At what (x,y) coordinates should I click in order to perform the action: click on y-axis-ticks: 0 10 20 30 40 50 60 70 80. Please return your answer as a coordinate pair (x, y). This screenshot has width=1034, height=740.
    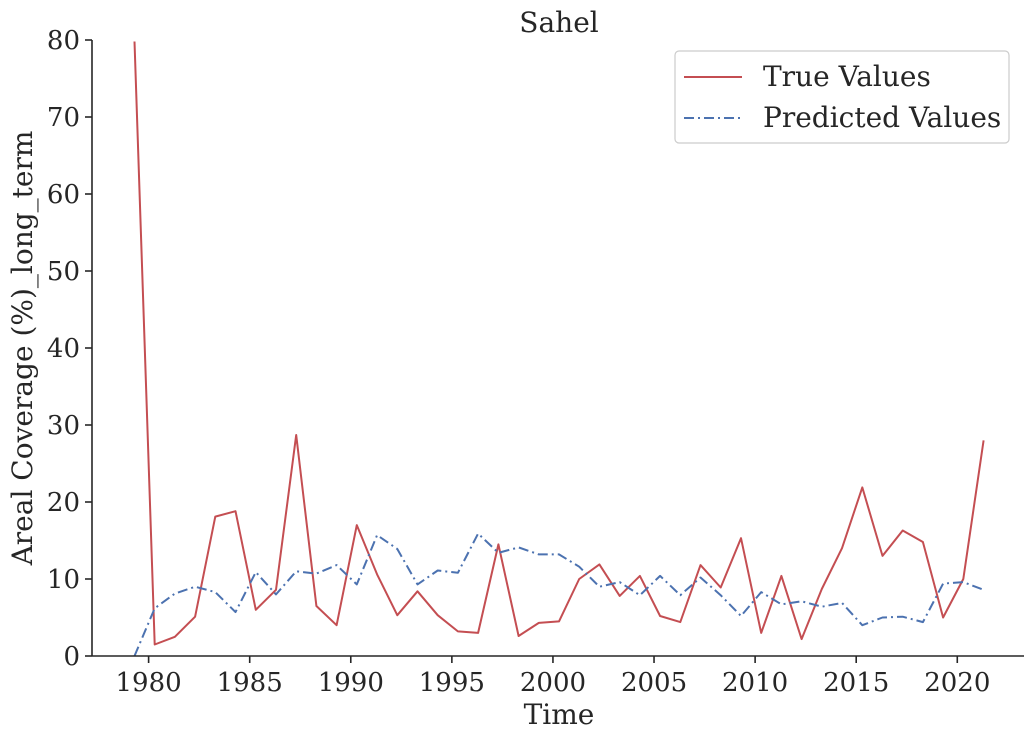
    Looking at the image, I should click on (69, 349).